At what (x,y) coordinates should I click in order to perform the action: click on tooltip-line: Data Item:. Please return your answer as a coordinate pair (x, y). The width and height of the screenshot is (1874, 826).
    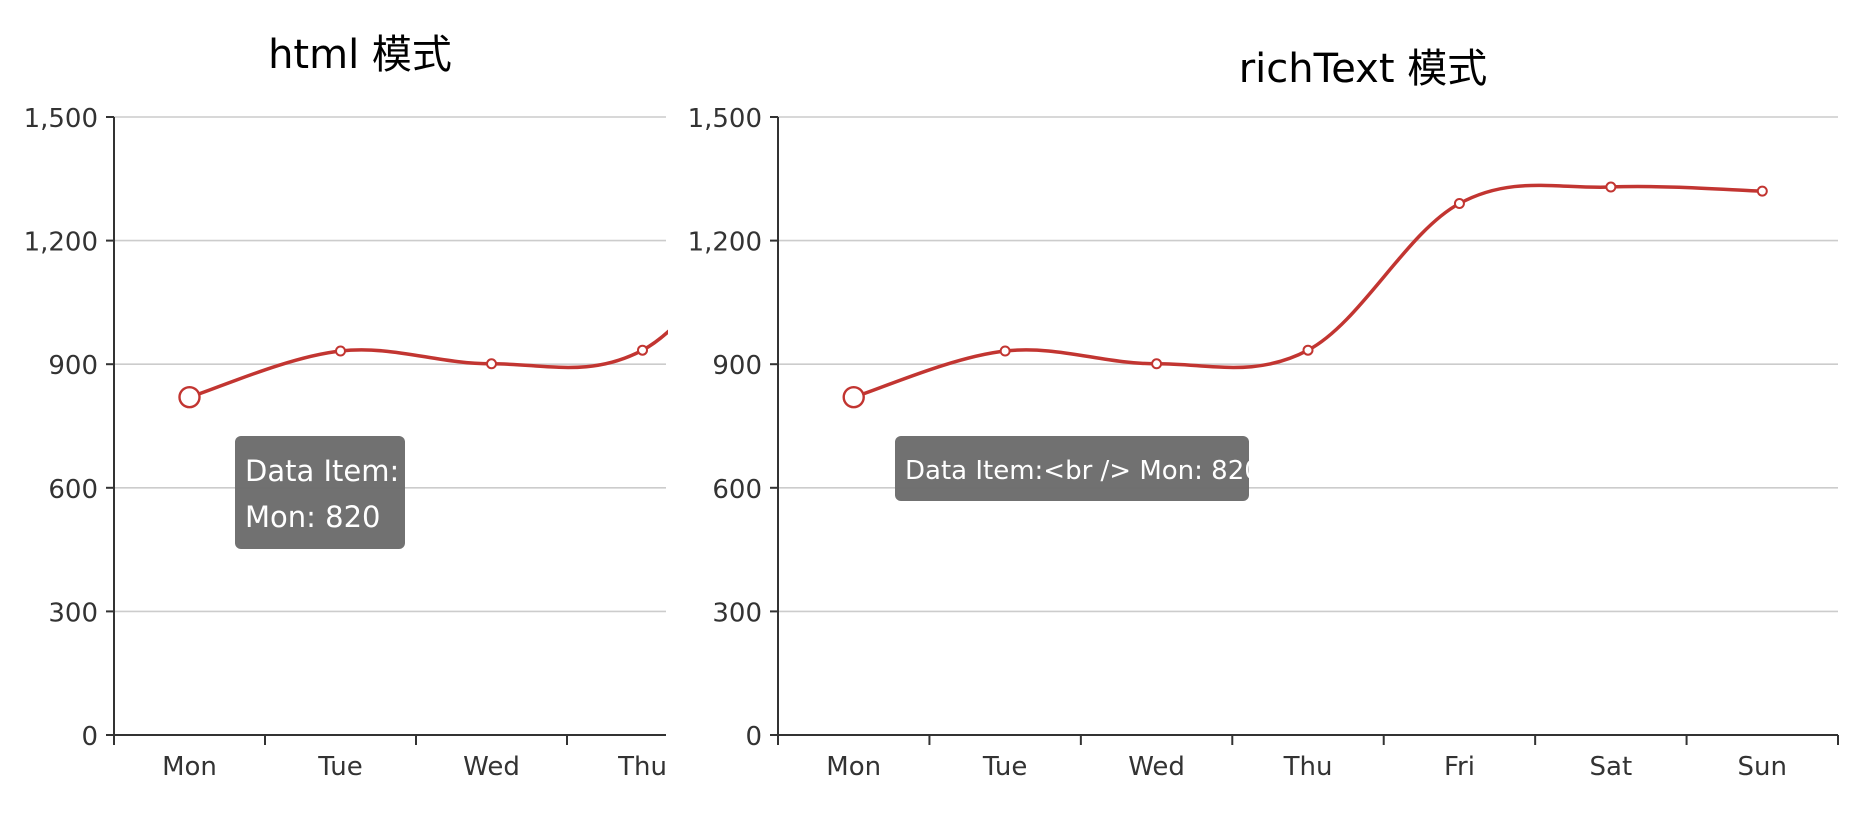
    Looking at the image, I should click on (322, 471).